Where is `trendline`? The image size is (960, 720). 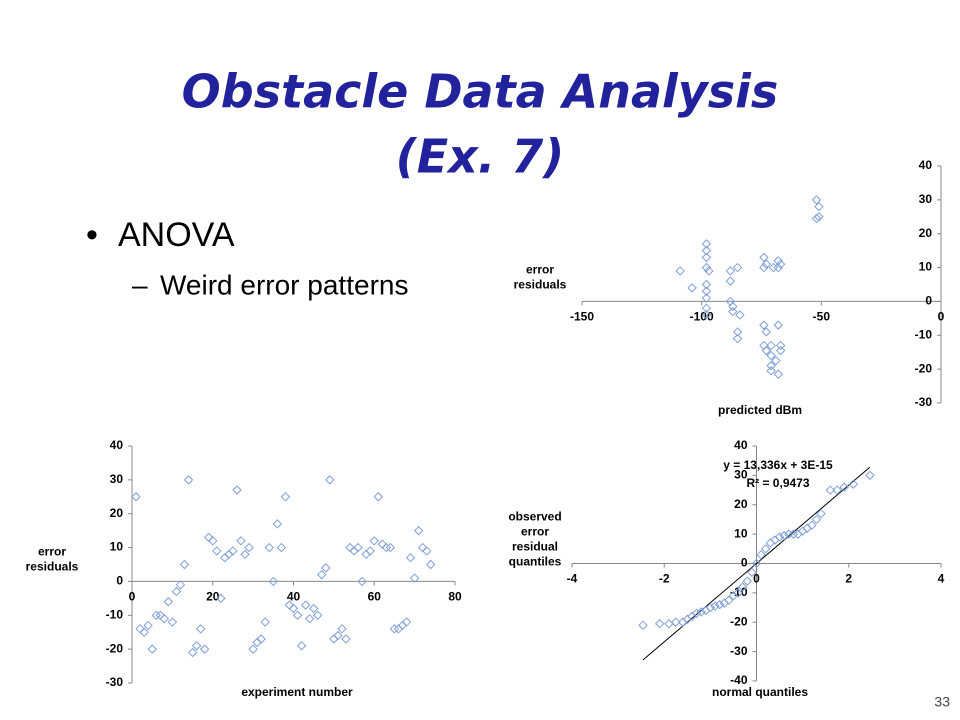 trendline is located at coordinates (756, 563).